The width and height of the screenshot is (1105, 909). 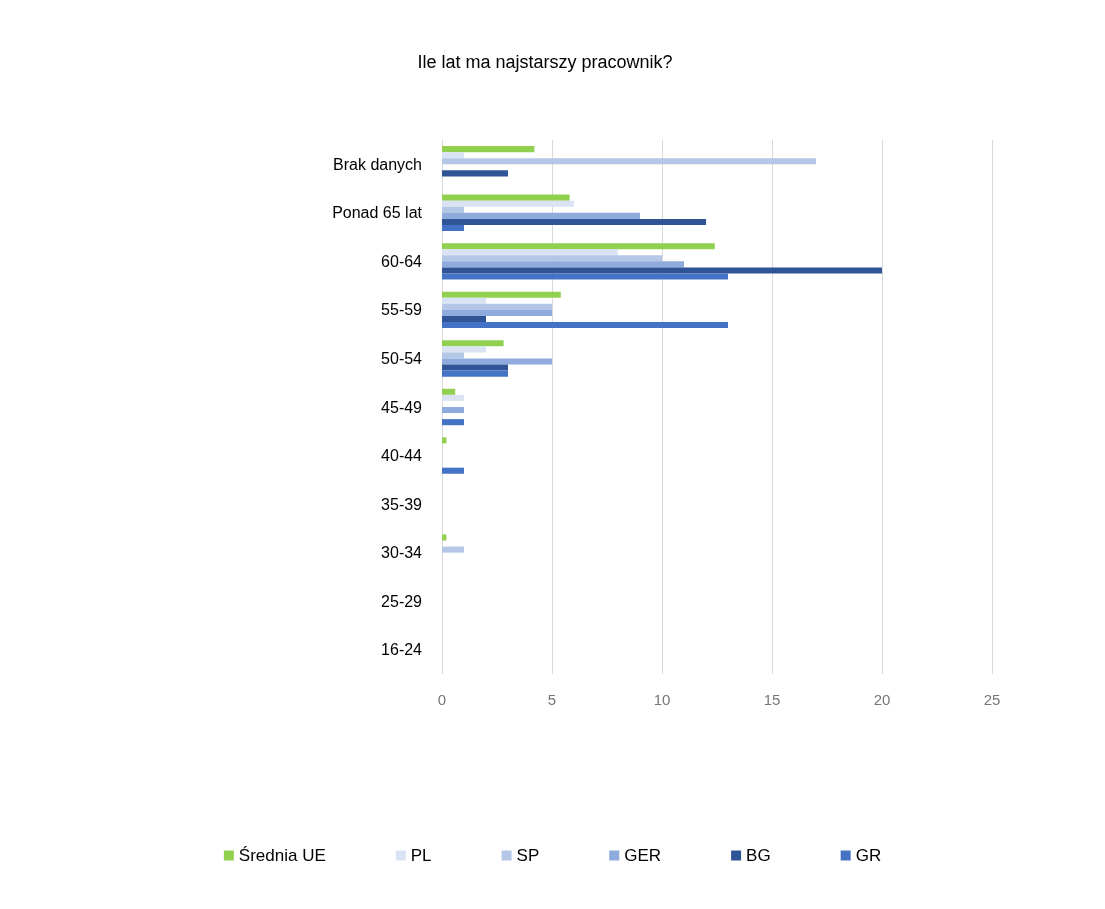 I want to click on x-tick-label: 15, so click(x=772, y=699).